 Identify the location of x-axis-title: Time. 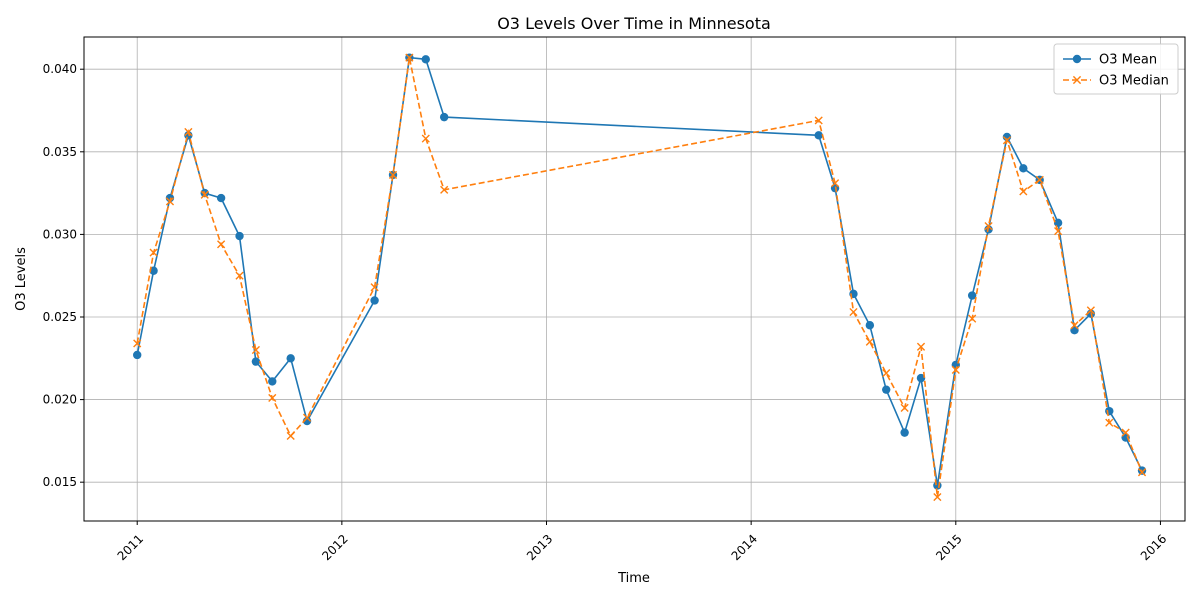
(633, 578).